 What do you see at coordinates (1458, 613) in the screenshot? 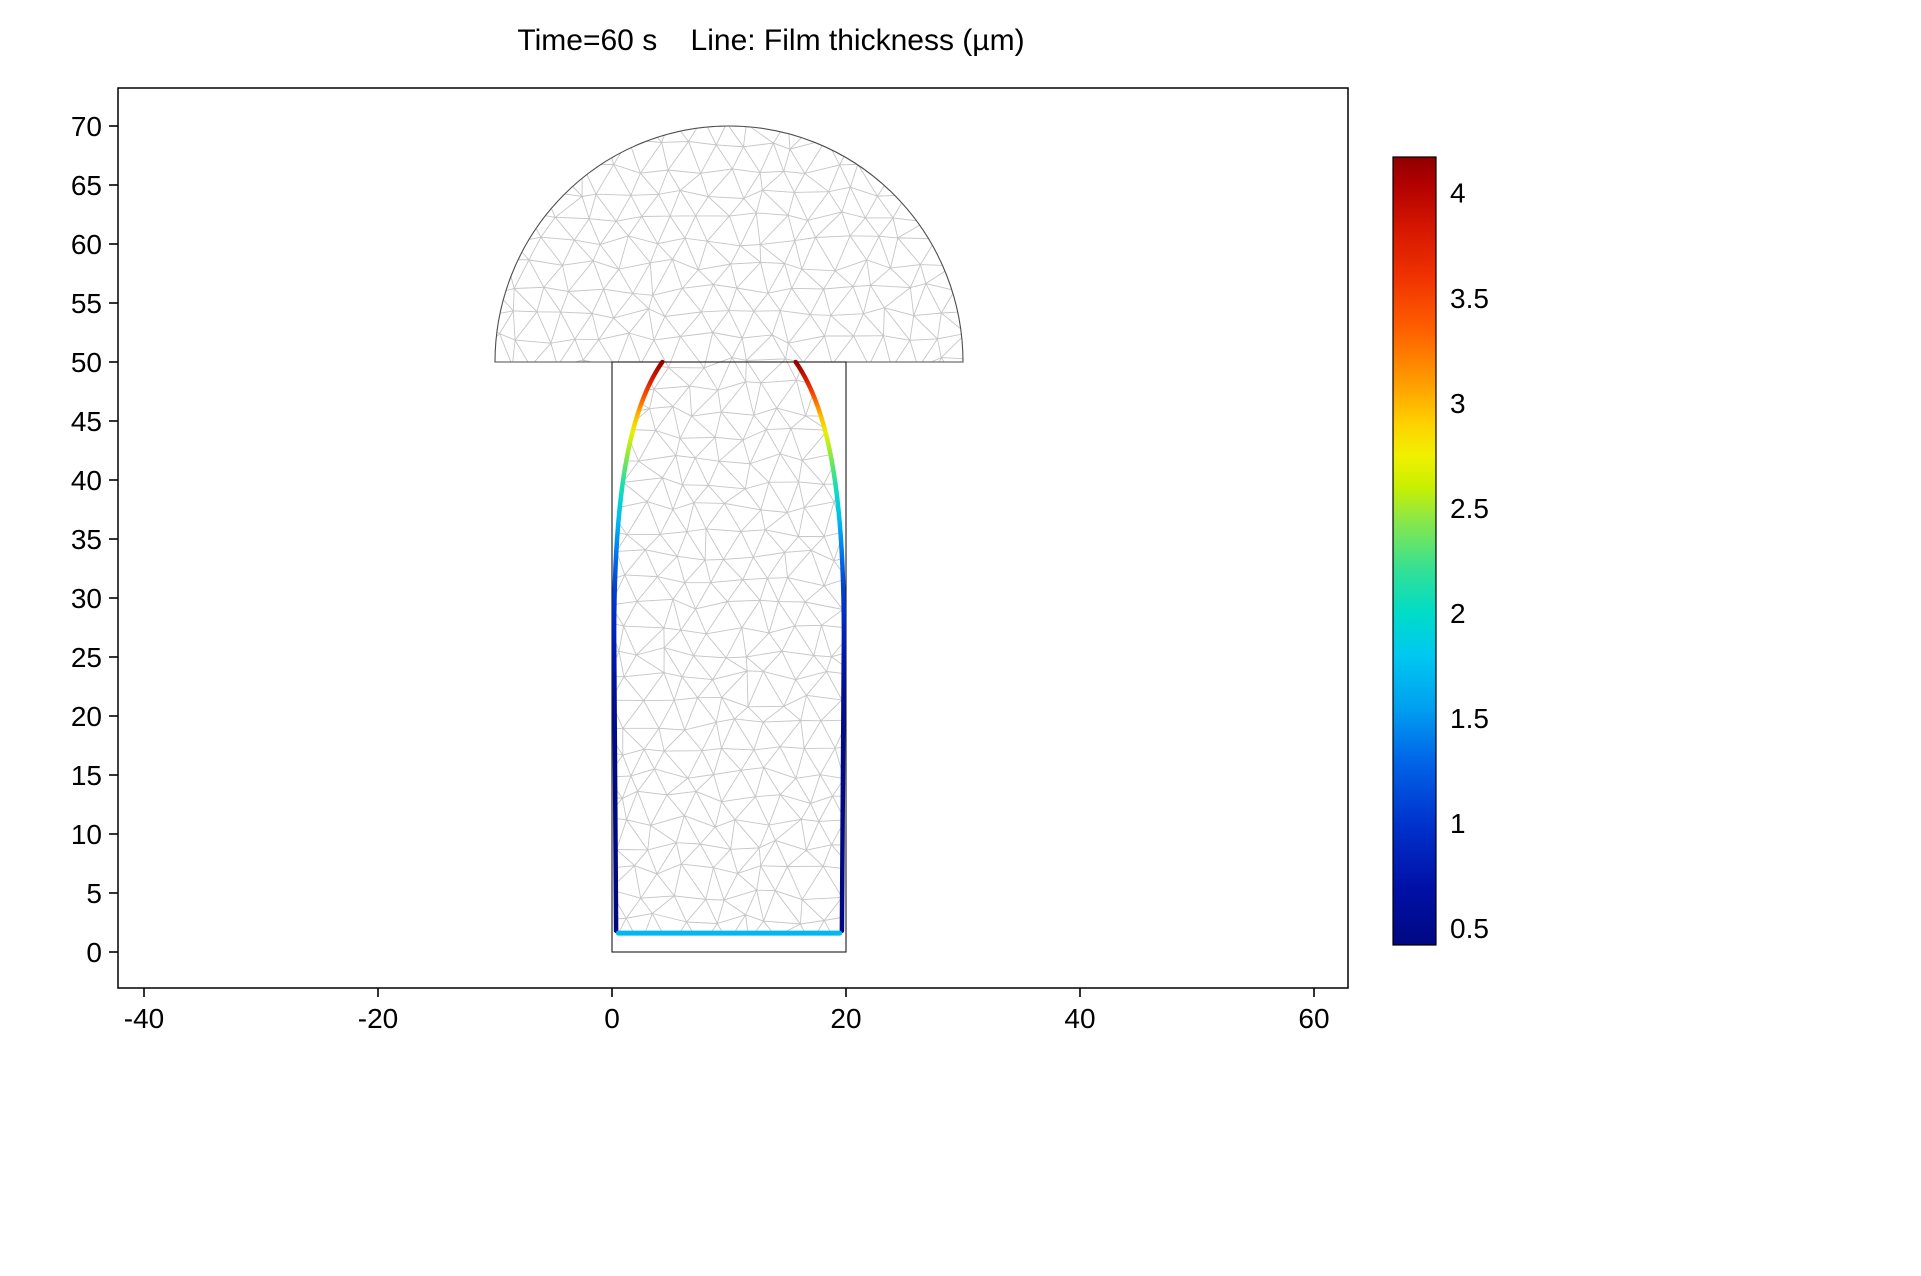
I see `colorbar-tick-label: 2` at bounding box center [1458, 613].